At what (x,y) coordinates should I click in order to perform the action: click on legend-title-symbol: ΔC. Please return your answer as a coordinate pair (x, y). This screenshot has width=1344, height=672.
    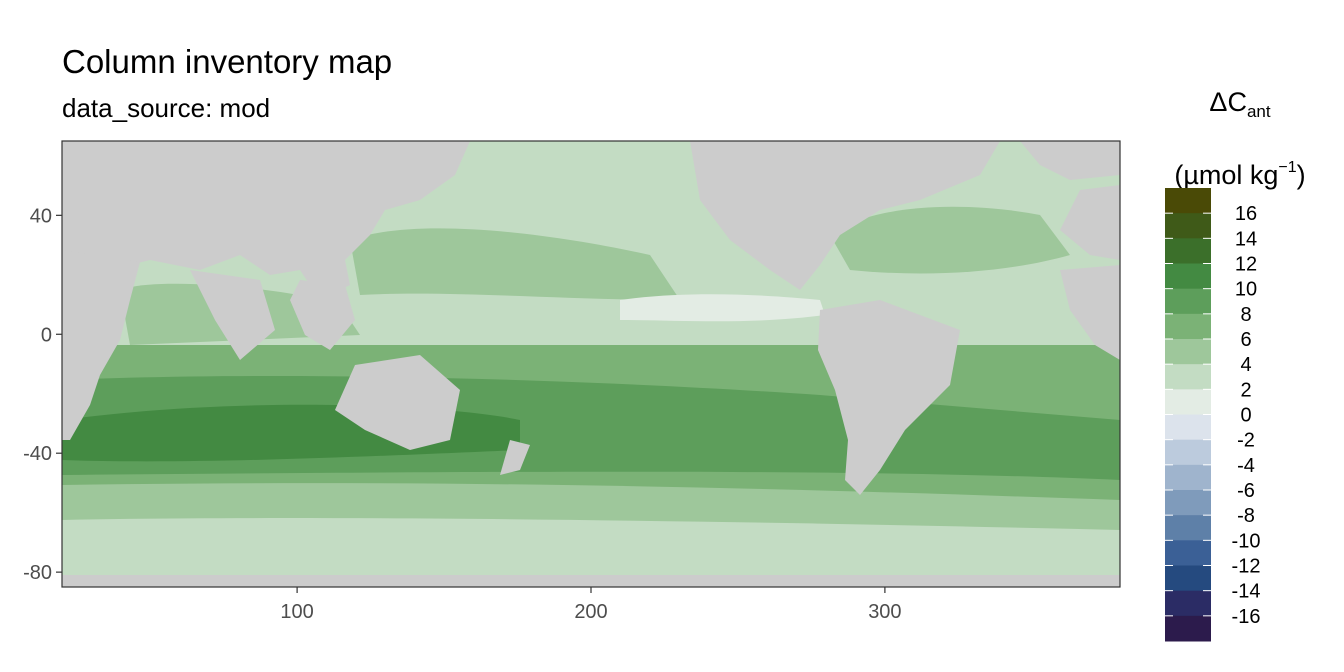
    Looking at the image, I should click on (1228, 102).